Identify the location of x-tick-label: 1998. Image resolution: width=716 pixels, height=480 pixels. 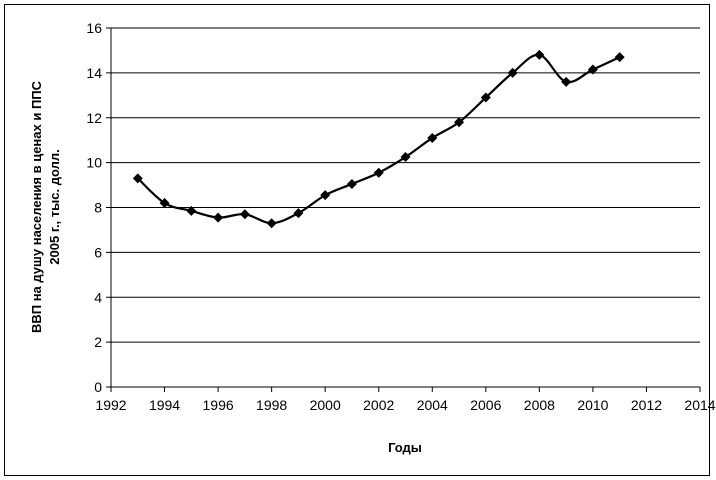
(271, 405).